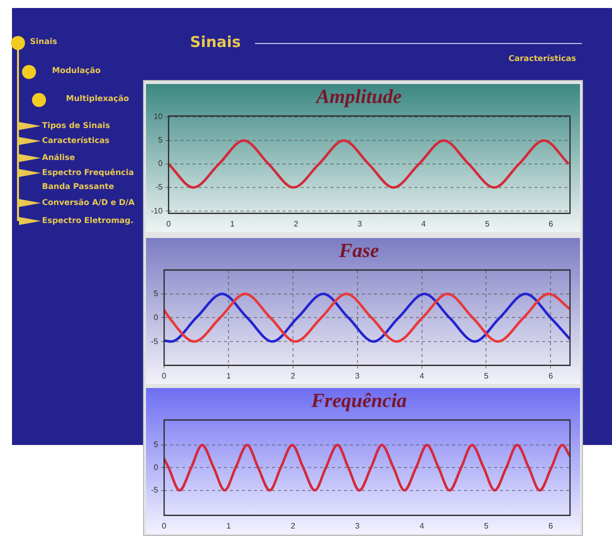 The height and width of the screenshot is (536, 612). I want to click on chart-title: Fase, so click(359, 251).